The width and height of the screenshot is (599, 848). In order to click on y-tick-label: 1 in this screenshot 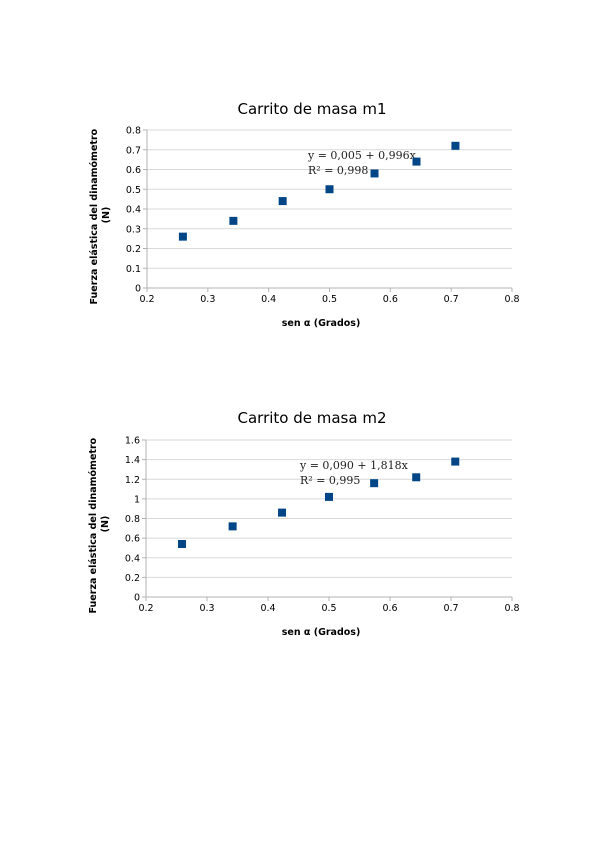, I will do `click(137, 499)`.